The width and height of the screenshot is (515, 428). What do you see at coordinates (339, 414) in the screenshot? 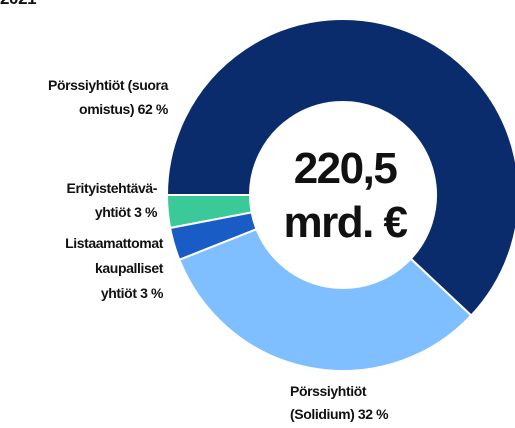
I see `segment-label: (Solidium) 32 %` at bounding box center [339, 414].